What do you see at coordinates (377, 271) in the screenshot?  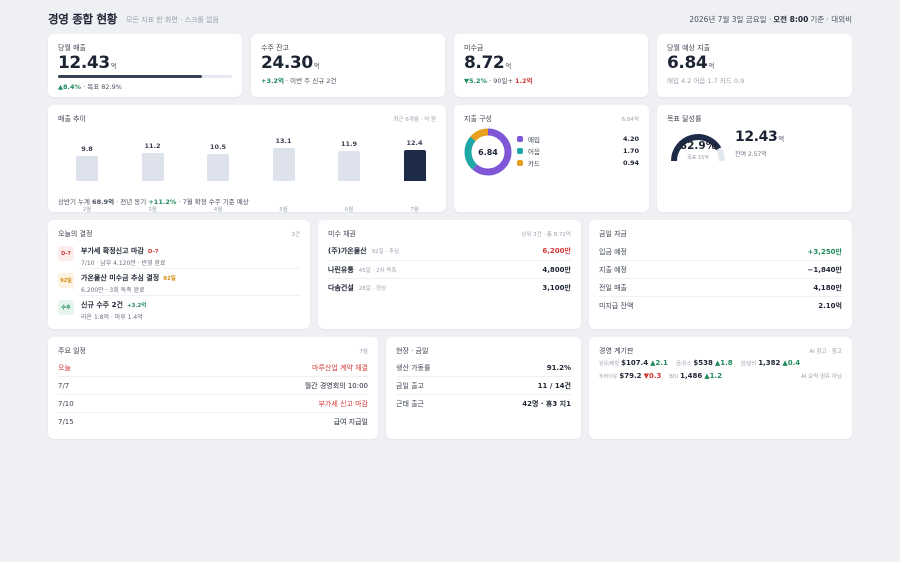 I see `receivable-info: 45일 · 2차 독촉` at bounding box center [377, 271].